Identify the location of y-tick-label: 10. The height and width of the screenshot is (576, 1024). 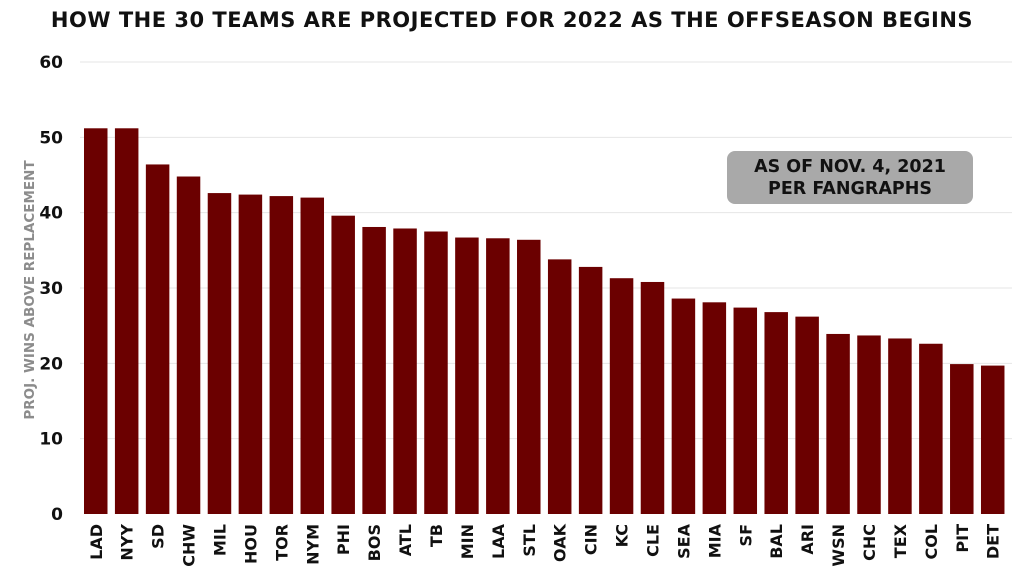
(51, 440).